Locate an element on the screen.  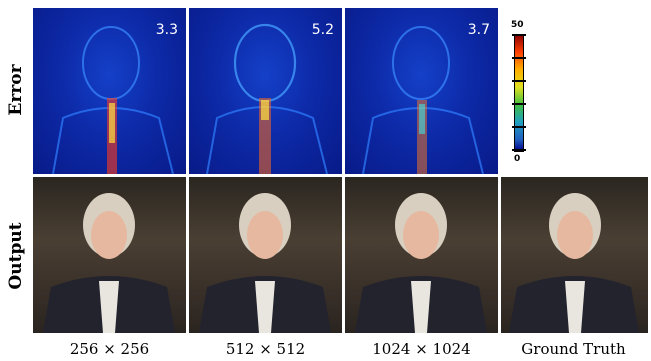
error-map-256-figure is located at coordinates (113, 100).